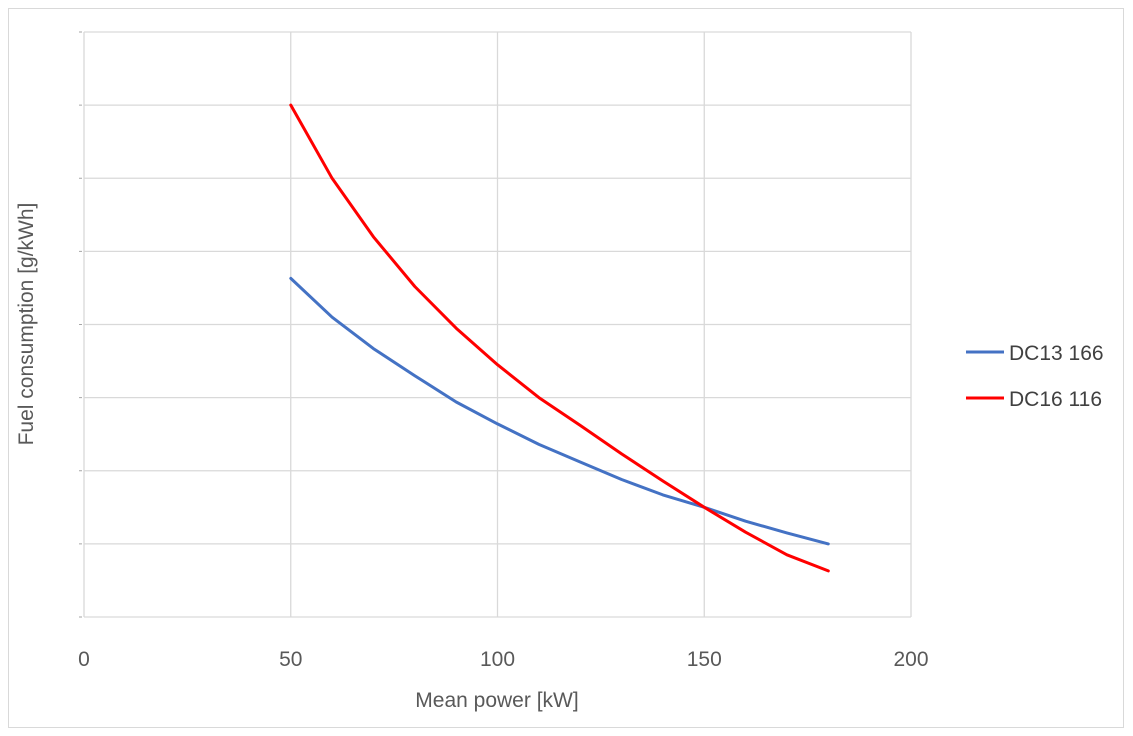 Image resolution: width=1133 pixels, height=736 pixels. I want to click on x-tick-label: 100, so click(497, 659).